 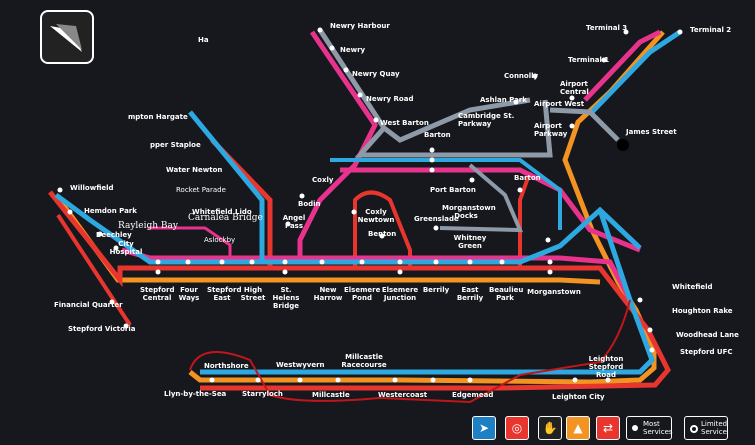 I want to click on legend-most-services: Most Services, so click(x=649, y=428).